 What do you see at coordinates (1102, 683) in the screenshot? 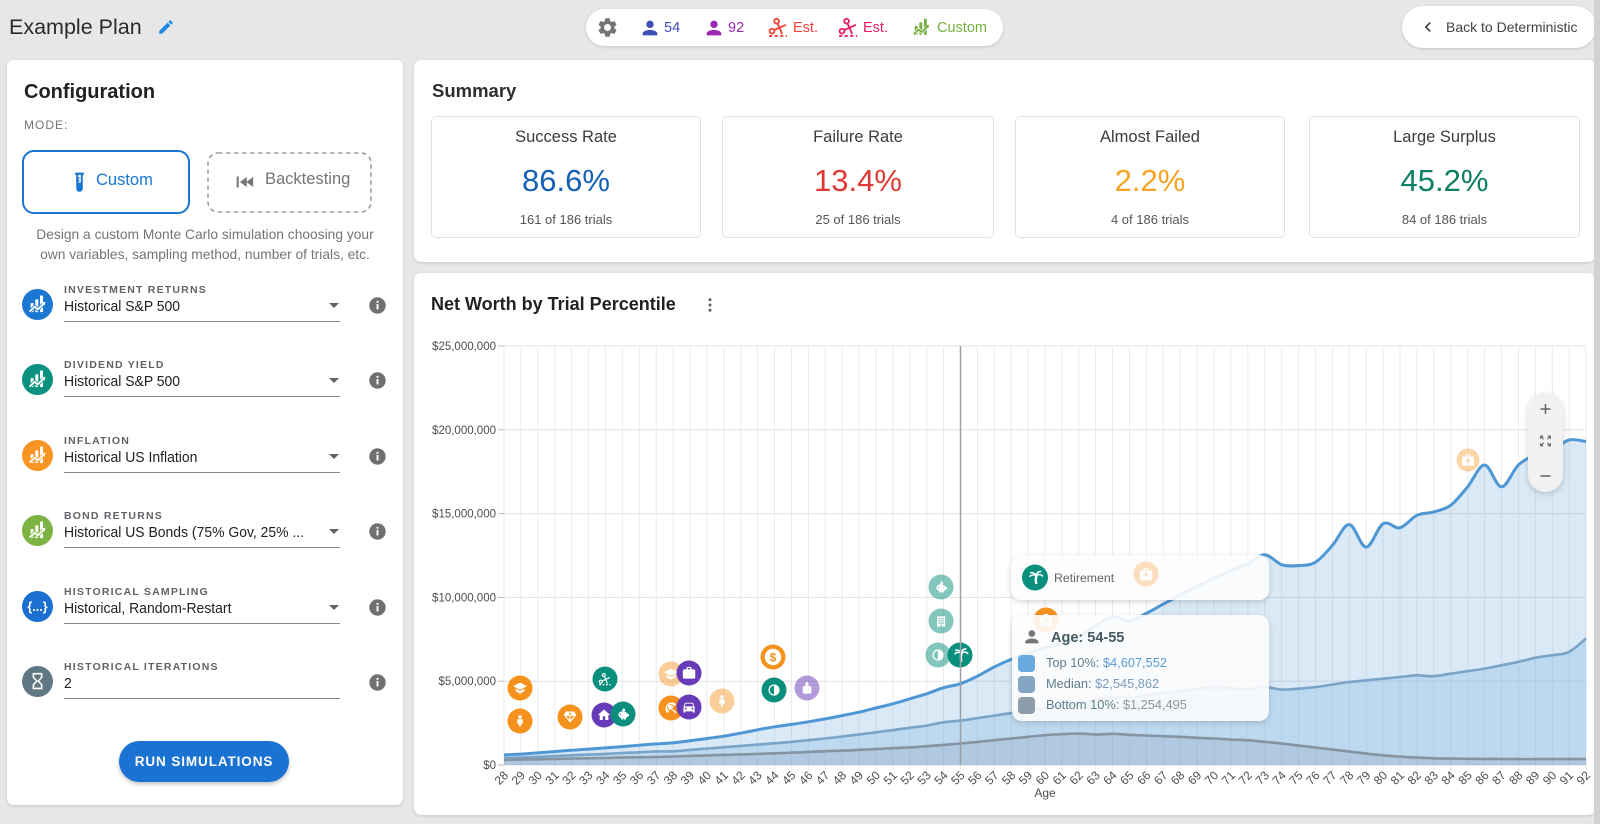
I see `svg-text: Median: $2,545,862` at bounding box center [1102, 683].